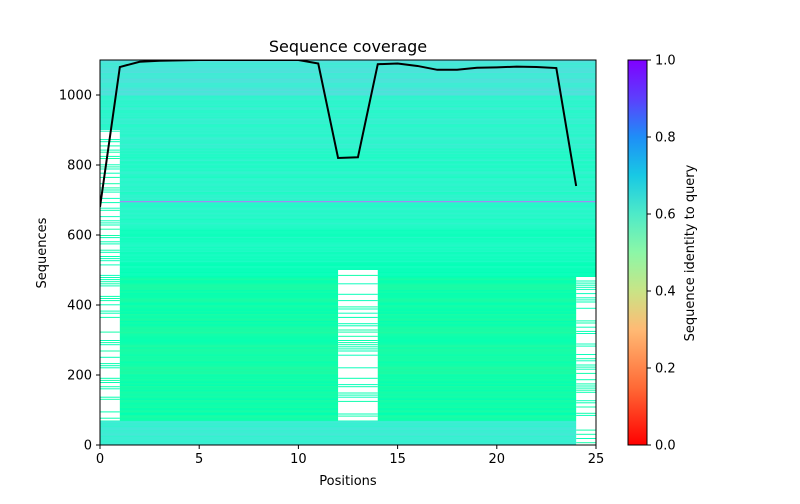  Describe the element at coordinates (79, 166) in the screenshot. I see `y-tick-label: 800` at that location.